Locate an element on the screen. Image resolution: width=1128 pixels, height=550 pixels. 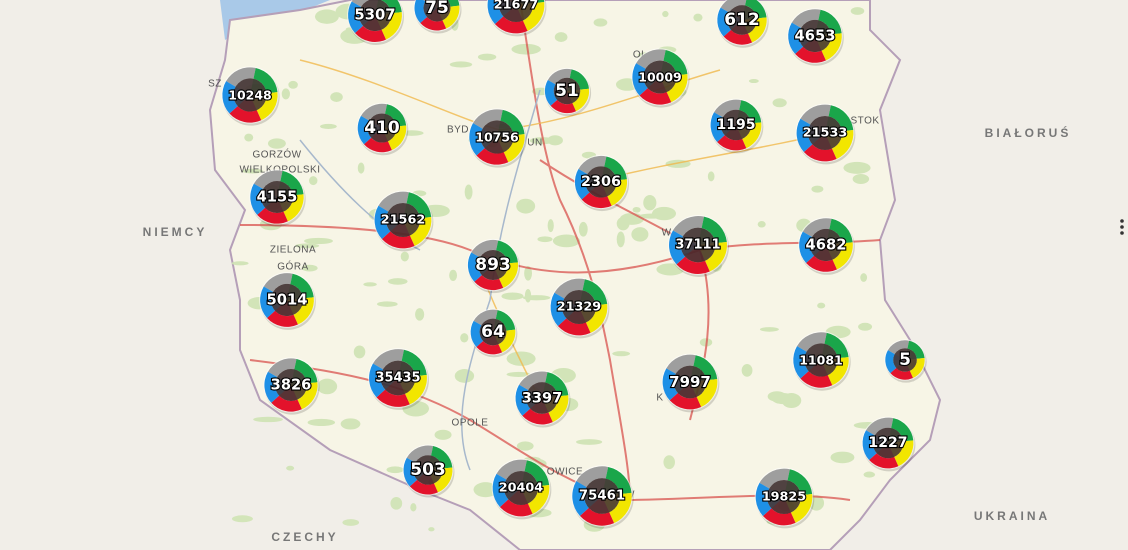
city-label: WA is located at coordinates (670, 233).